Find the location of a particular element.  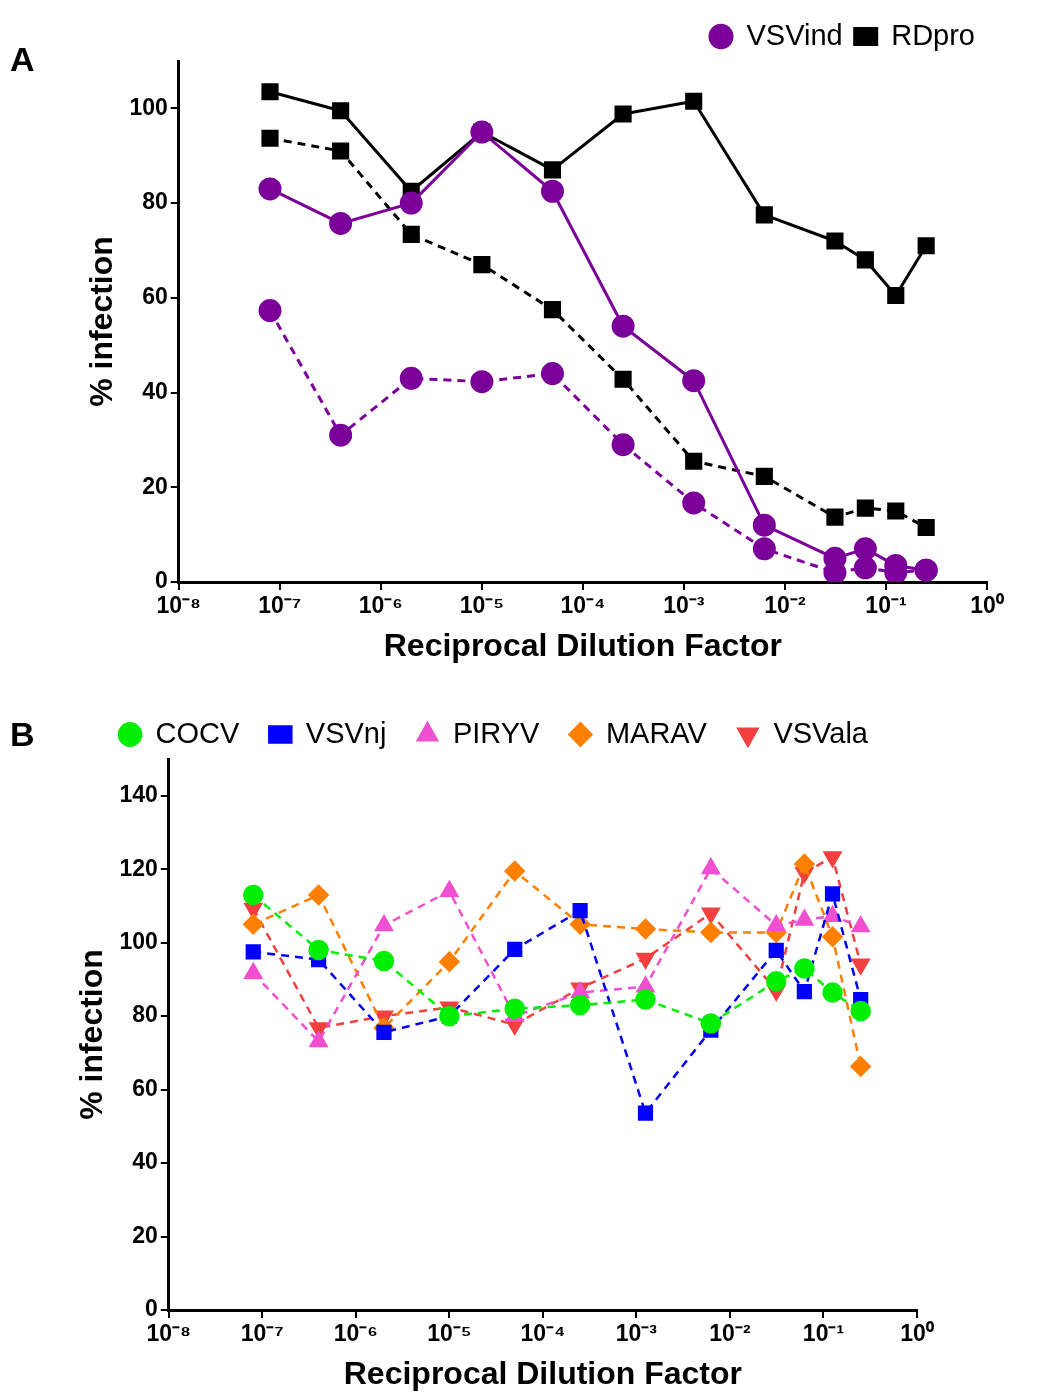

legend-label: COCV is located at coordinates (197, 732).